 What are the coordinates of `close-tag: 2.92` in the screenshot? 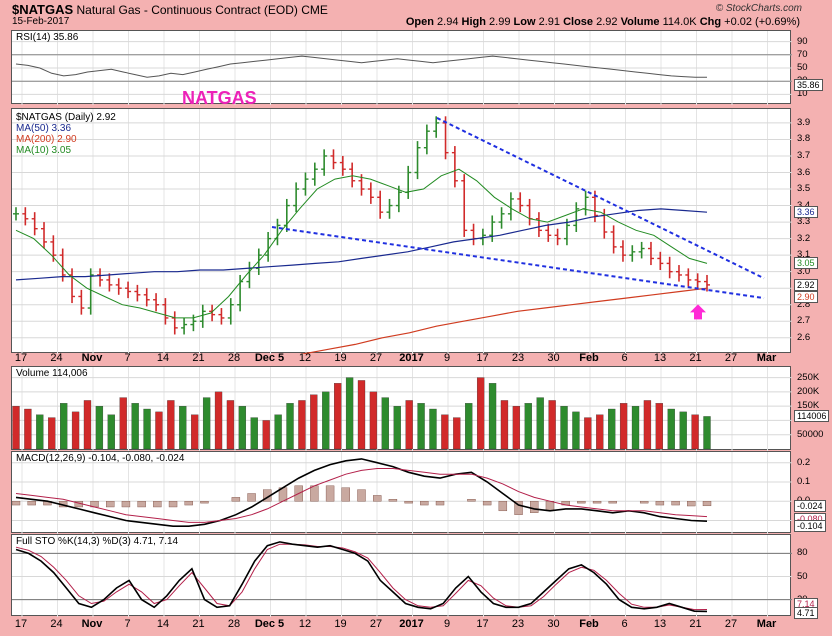 It's located at (806, 284).